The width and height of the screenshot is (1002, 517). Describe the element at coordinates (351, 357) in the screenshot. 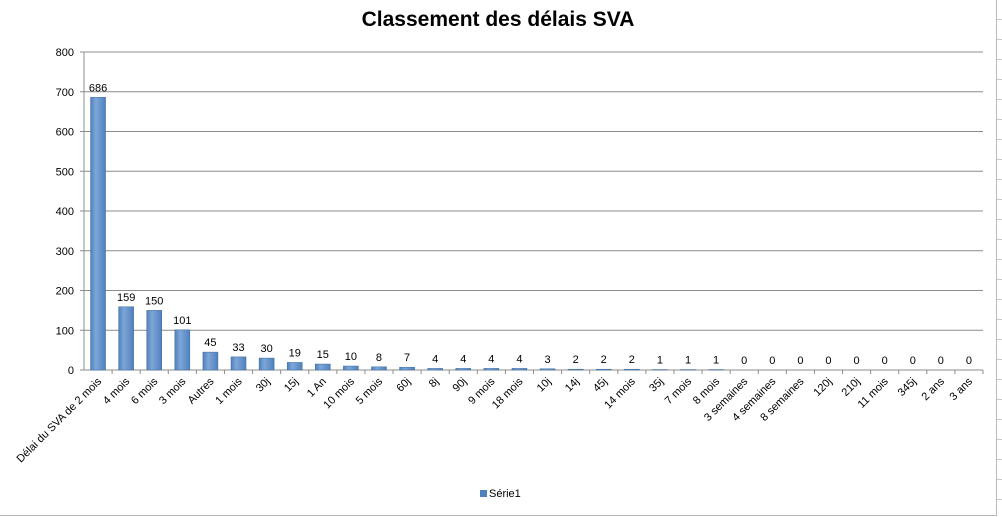

I see `data-label: 10` at that location.